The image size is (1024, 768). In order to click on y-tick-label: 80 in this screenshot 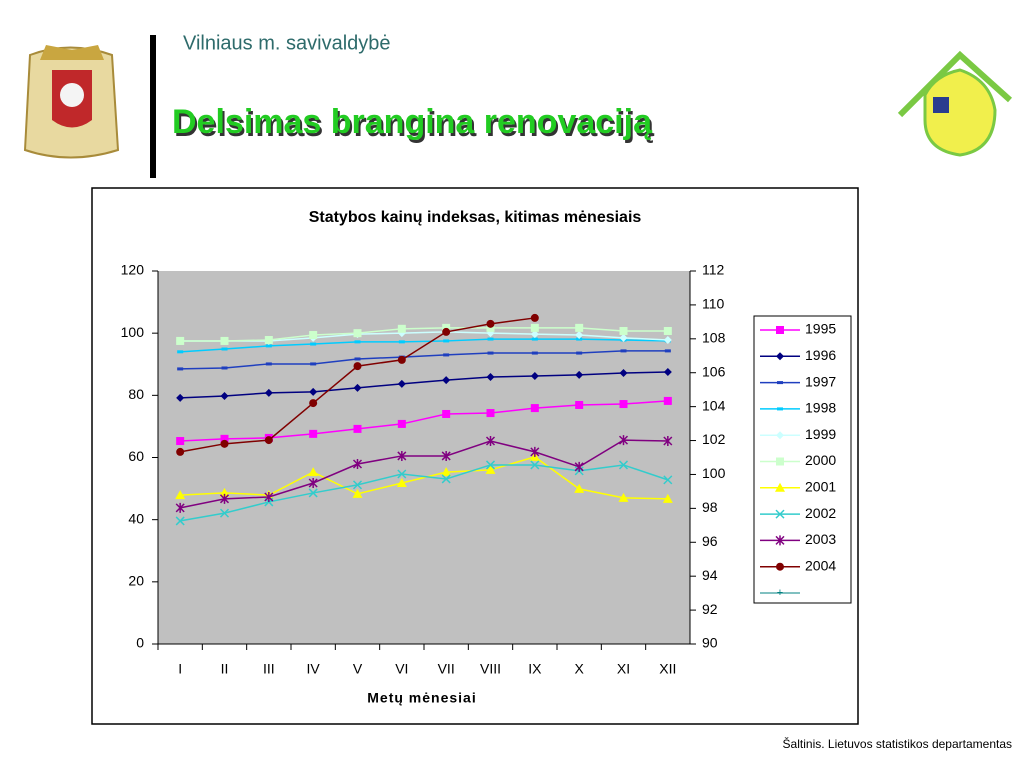, I will do `click(136, 394)`.